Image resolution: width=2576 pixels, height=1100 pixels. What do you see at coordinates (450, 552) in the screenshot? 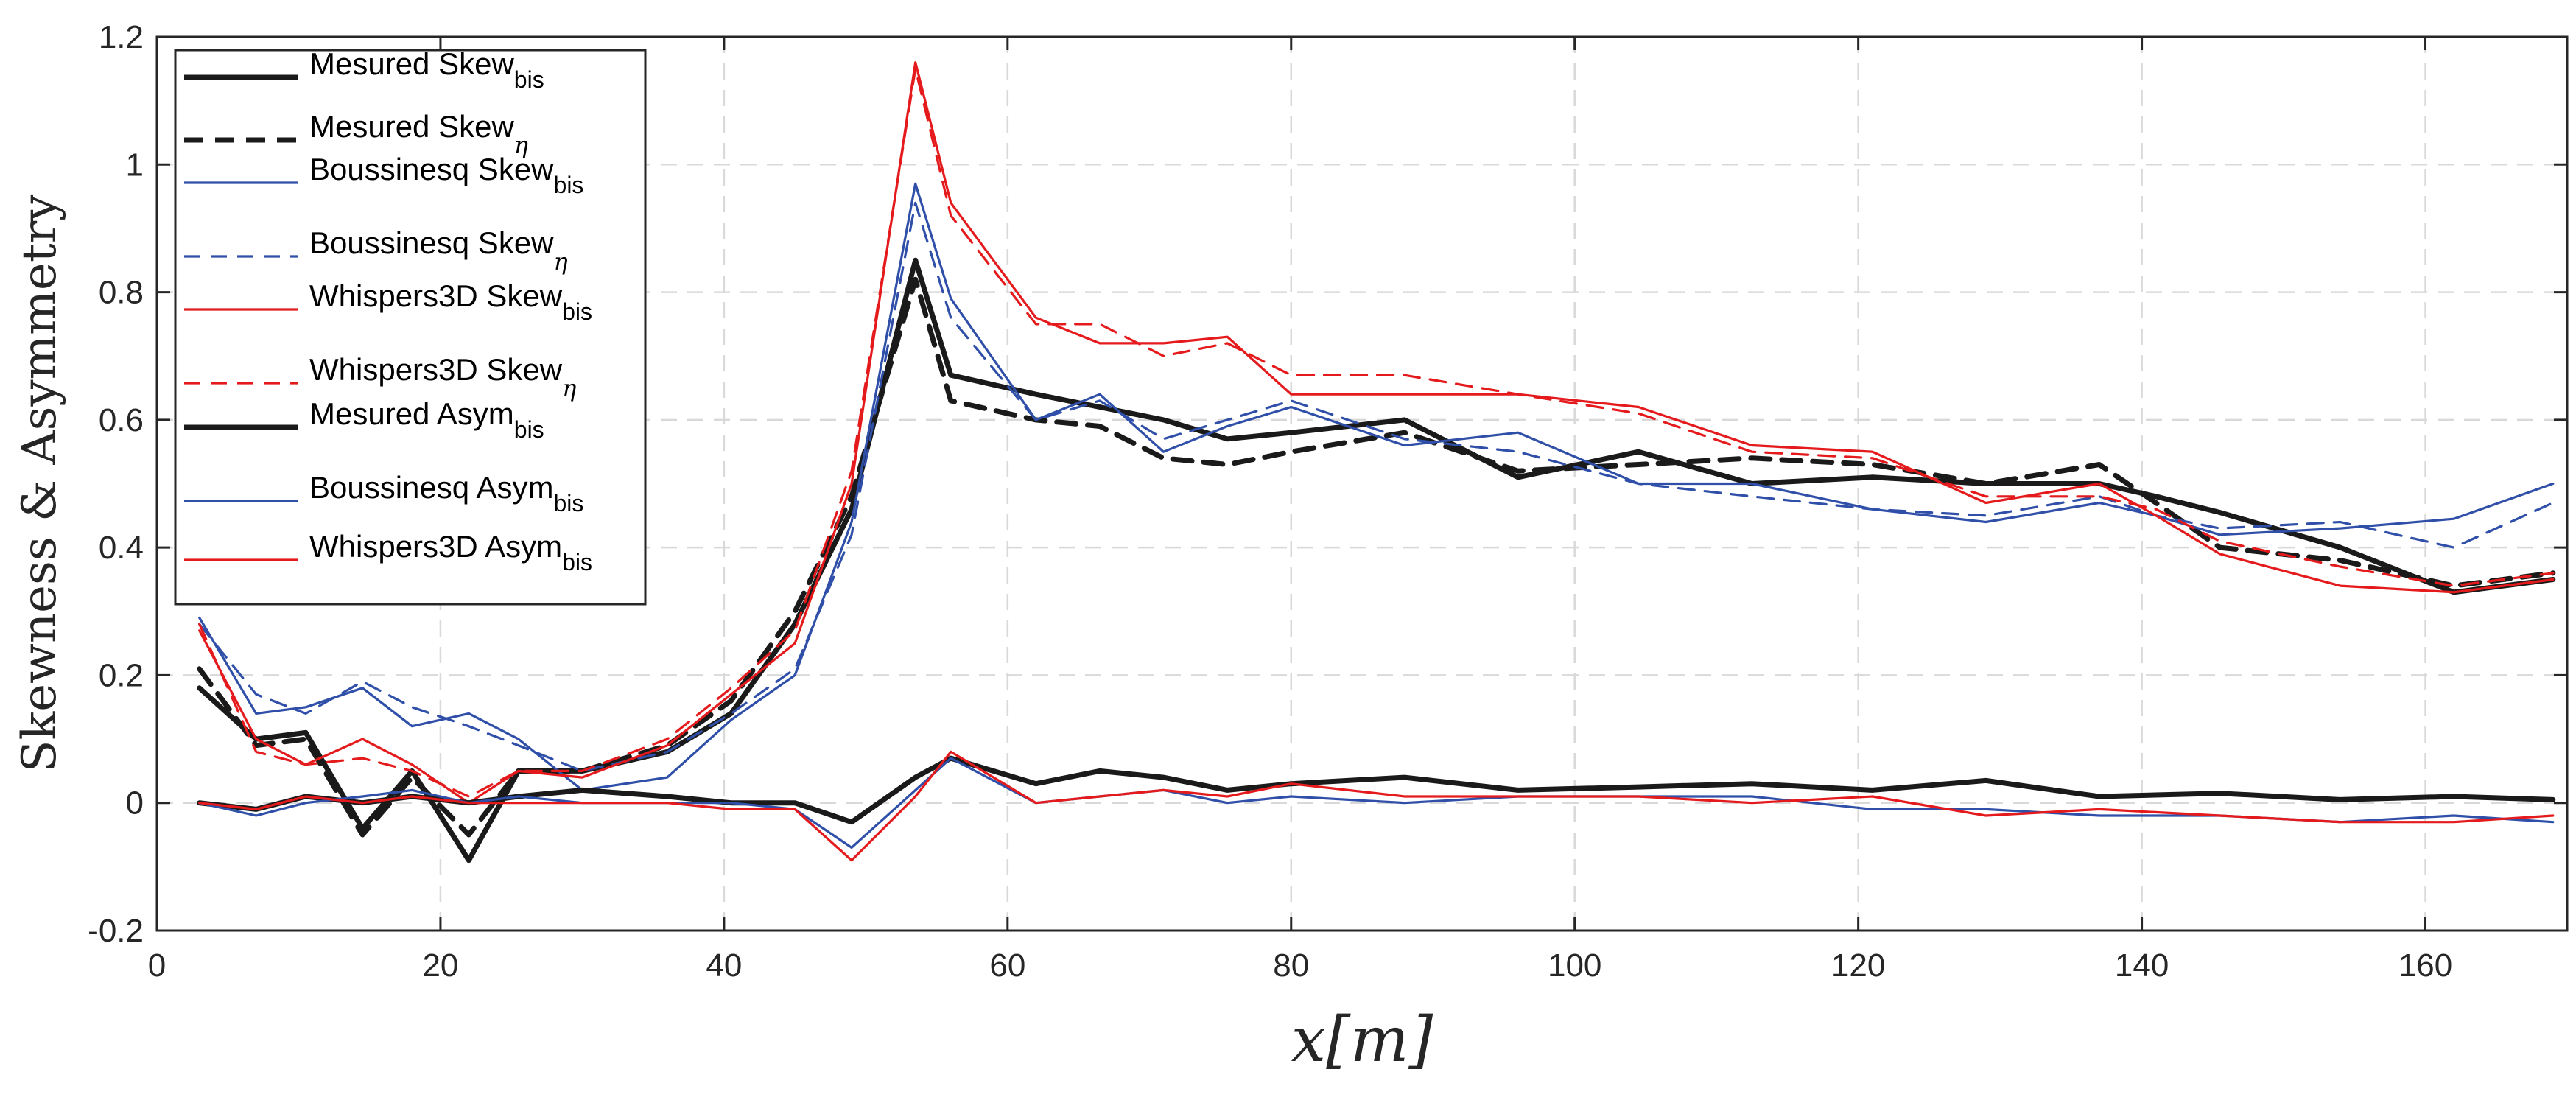
I see `legend-label-8: Whispers3D Asymbis` at bounding box center [450, 552].